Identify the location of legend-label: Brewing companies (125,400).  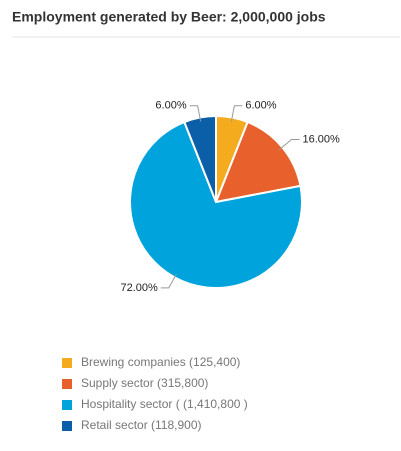
(160, 362).